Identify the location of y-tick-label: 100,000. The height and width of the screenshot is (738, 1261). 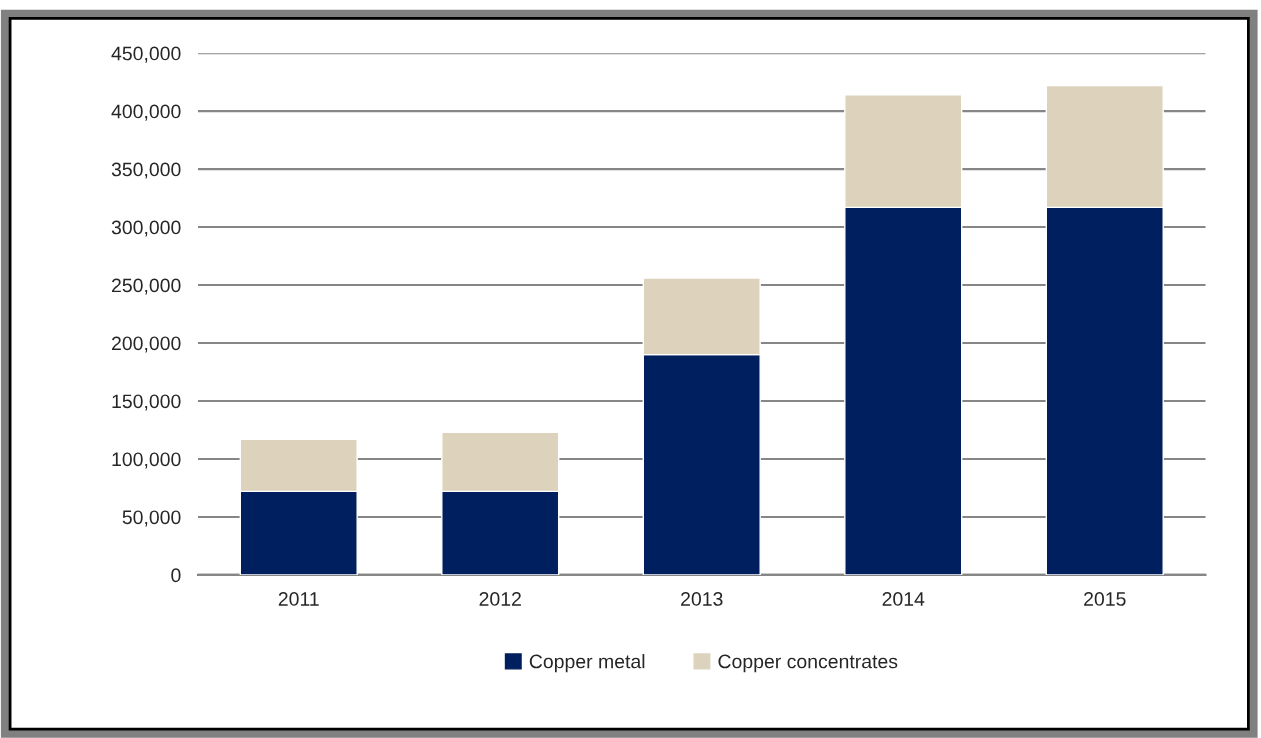
(146, 460).